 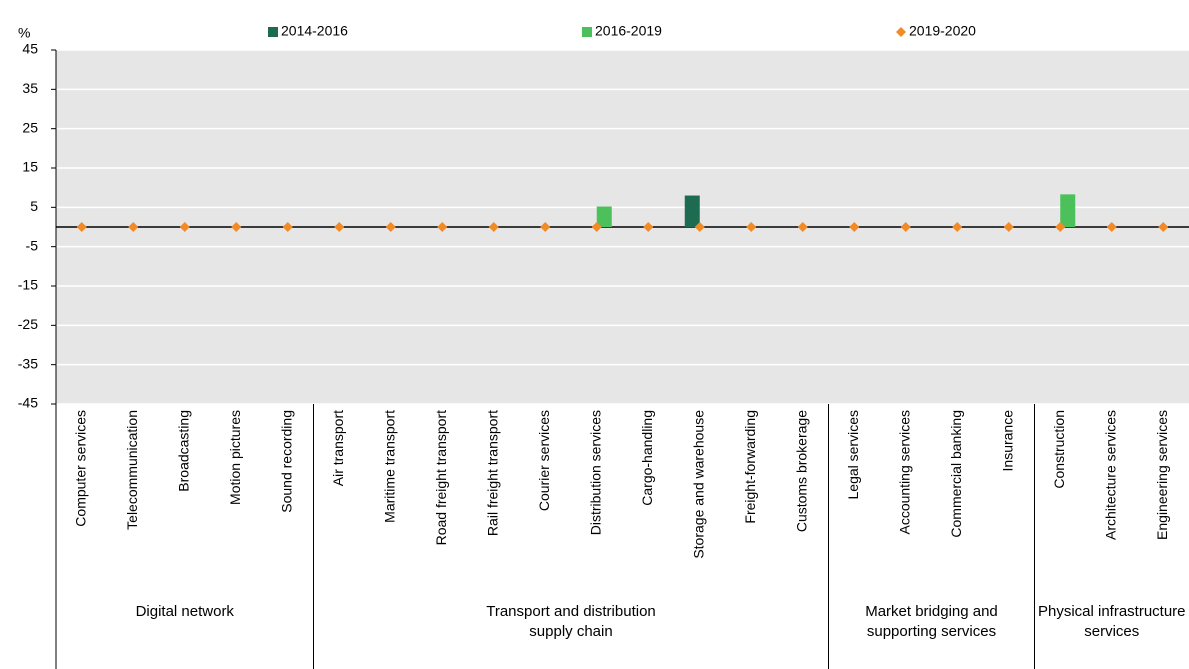 What do you see at coordinates (1162, 475) in the screenshot?
I see `x-tick-label: Engineering services` at bounding box center [1162, 475].